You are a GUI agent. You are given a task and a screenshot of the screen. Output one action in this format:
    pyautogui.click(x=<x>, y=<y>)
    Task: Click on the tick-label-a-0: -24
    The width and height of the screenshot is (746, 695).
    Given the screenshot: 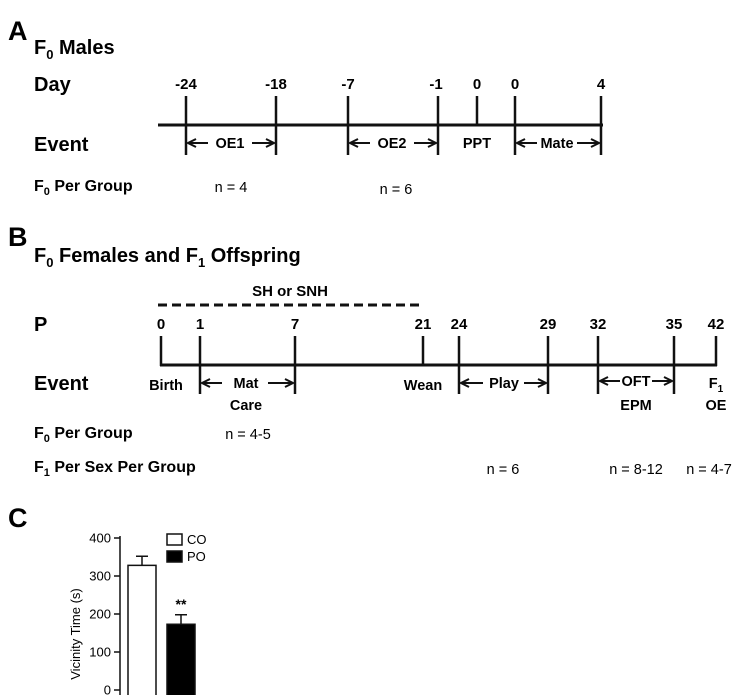 What is the action you would take?
    pyautogui.click(x=186, y=84)
    